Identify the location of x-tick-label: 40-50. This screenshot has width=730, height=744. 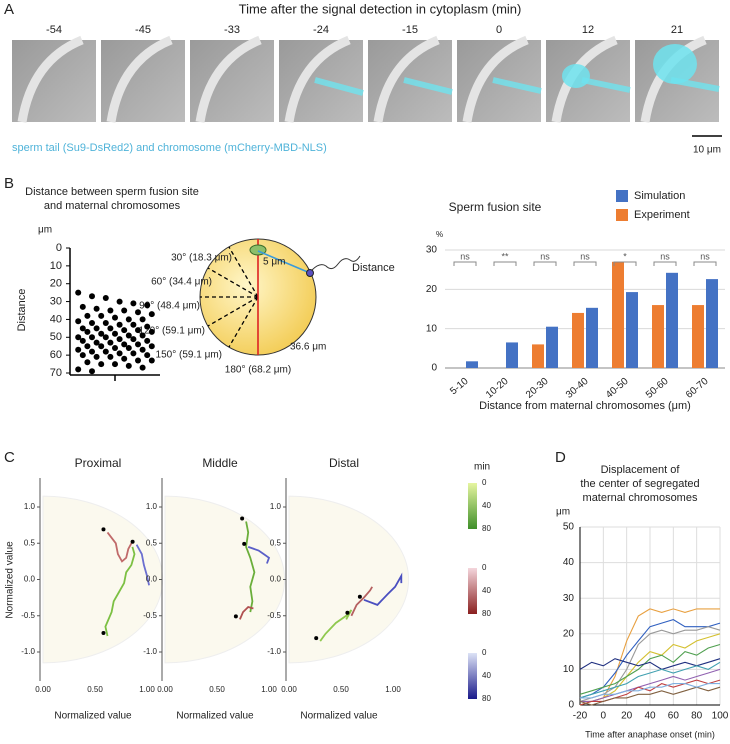
(617, 388).